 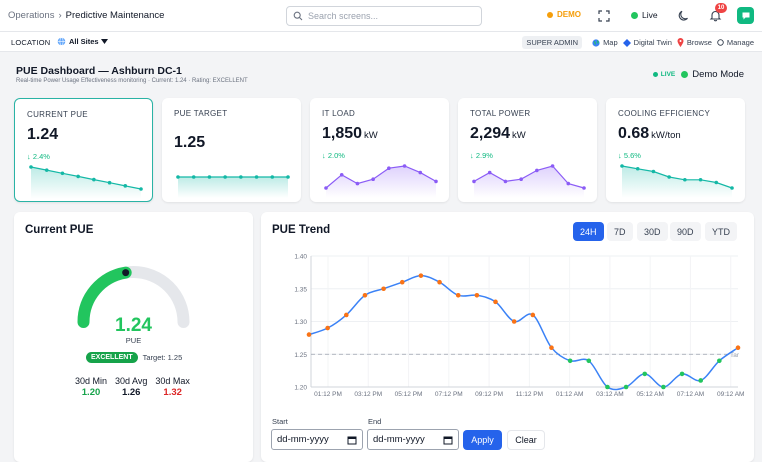 I want to click on x-tick-label: 07:12 PM, so click(x=449, y=394).